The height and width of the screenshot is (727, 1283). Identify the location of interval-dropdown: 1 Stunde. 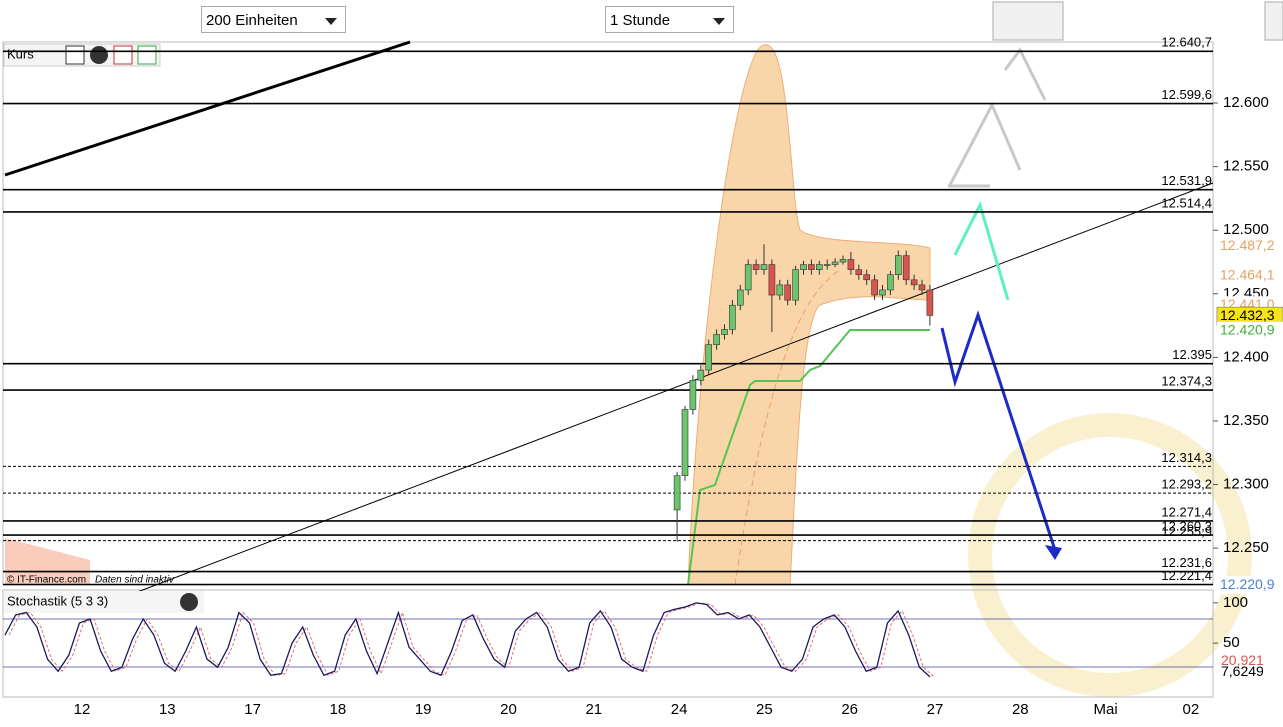
(669, 19).